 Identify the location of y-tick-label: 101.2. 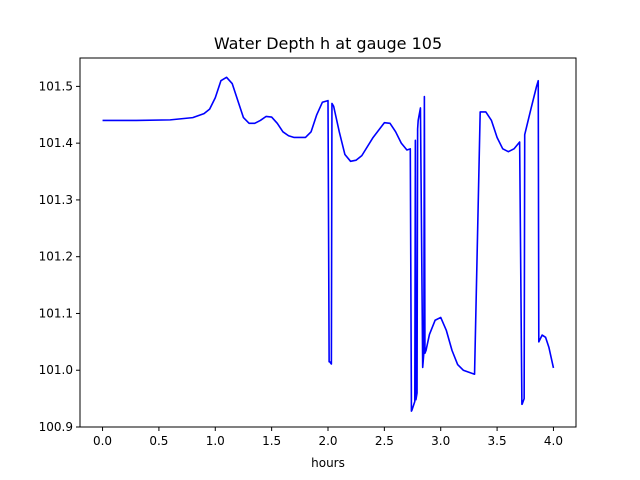
(56, 257).